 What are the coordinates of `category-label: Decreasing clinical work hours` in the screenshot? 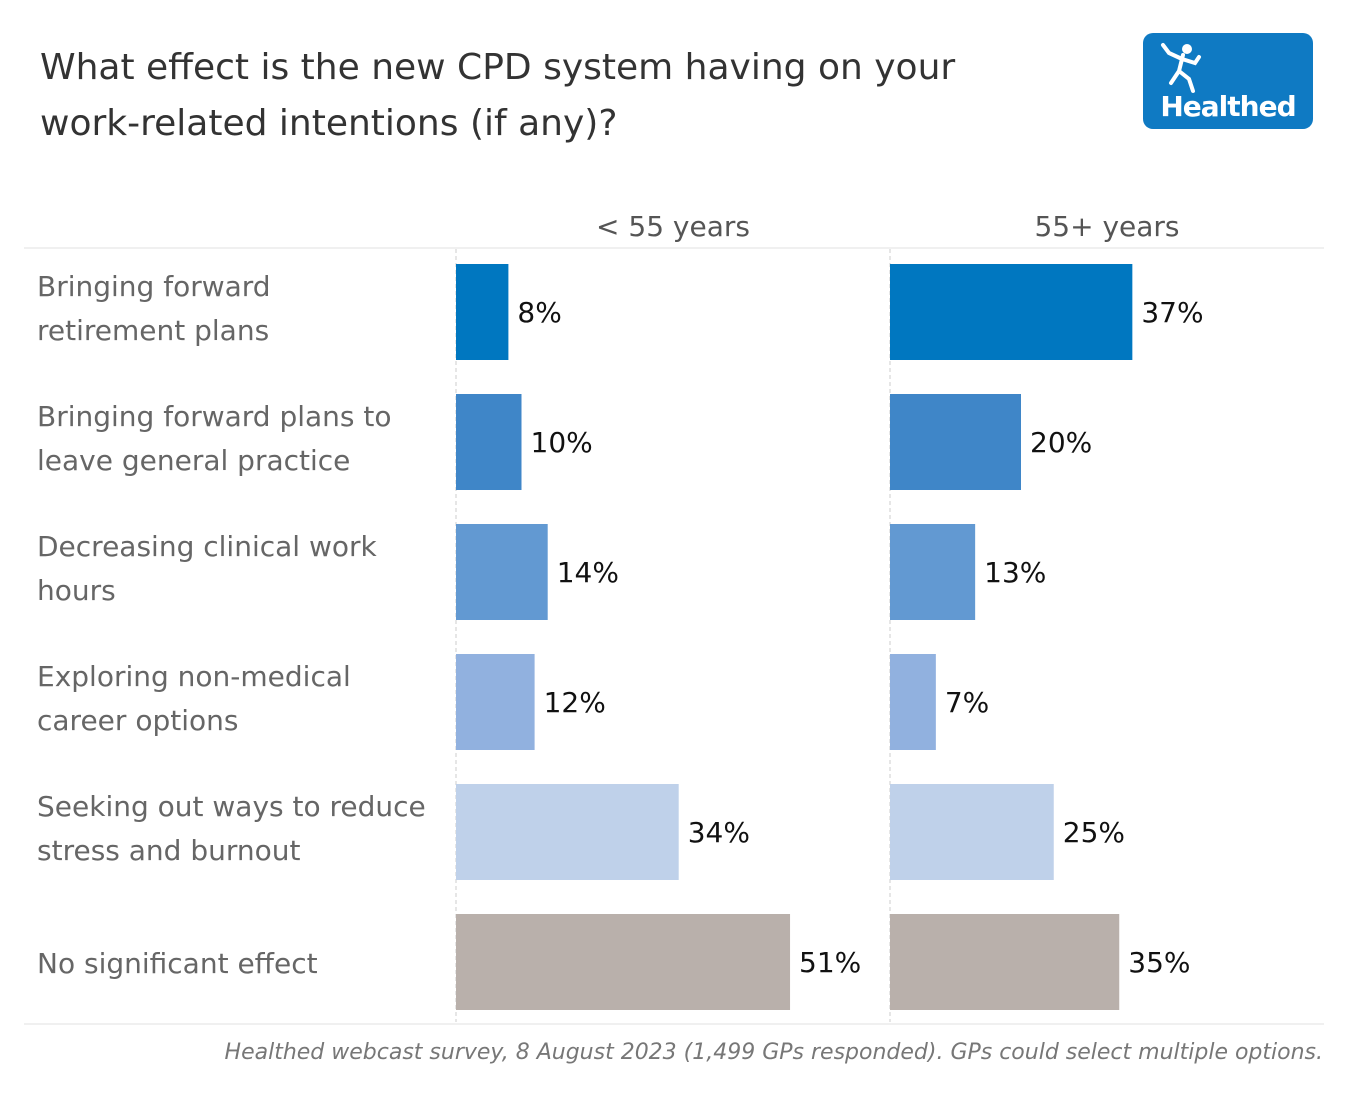 It's located at (247, 569).